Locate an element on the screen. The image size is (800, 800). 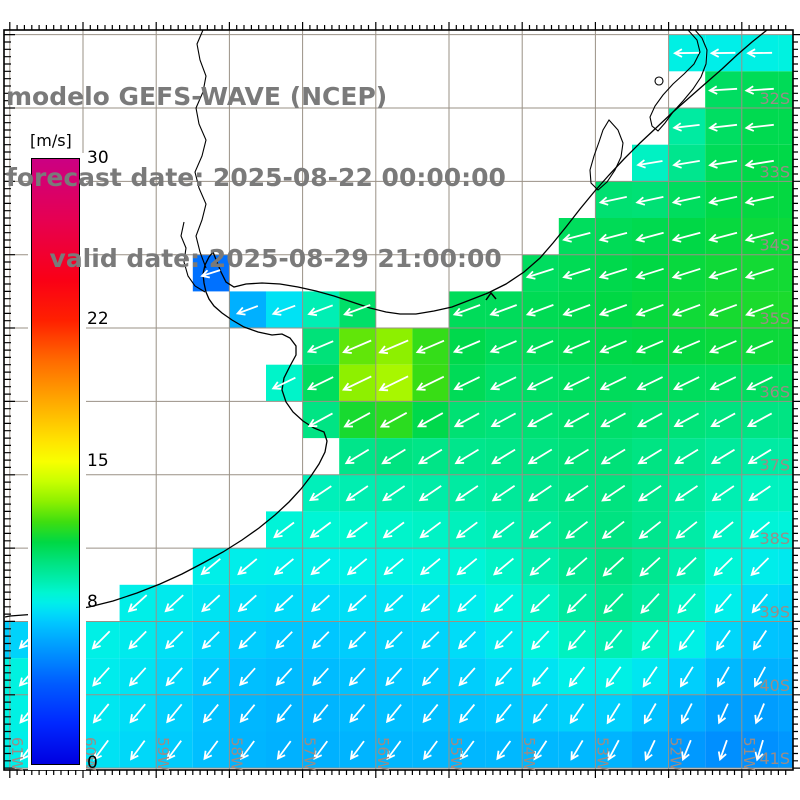
svg-text: 35S is located at coordinates (774, 318).